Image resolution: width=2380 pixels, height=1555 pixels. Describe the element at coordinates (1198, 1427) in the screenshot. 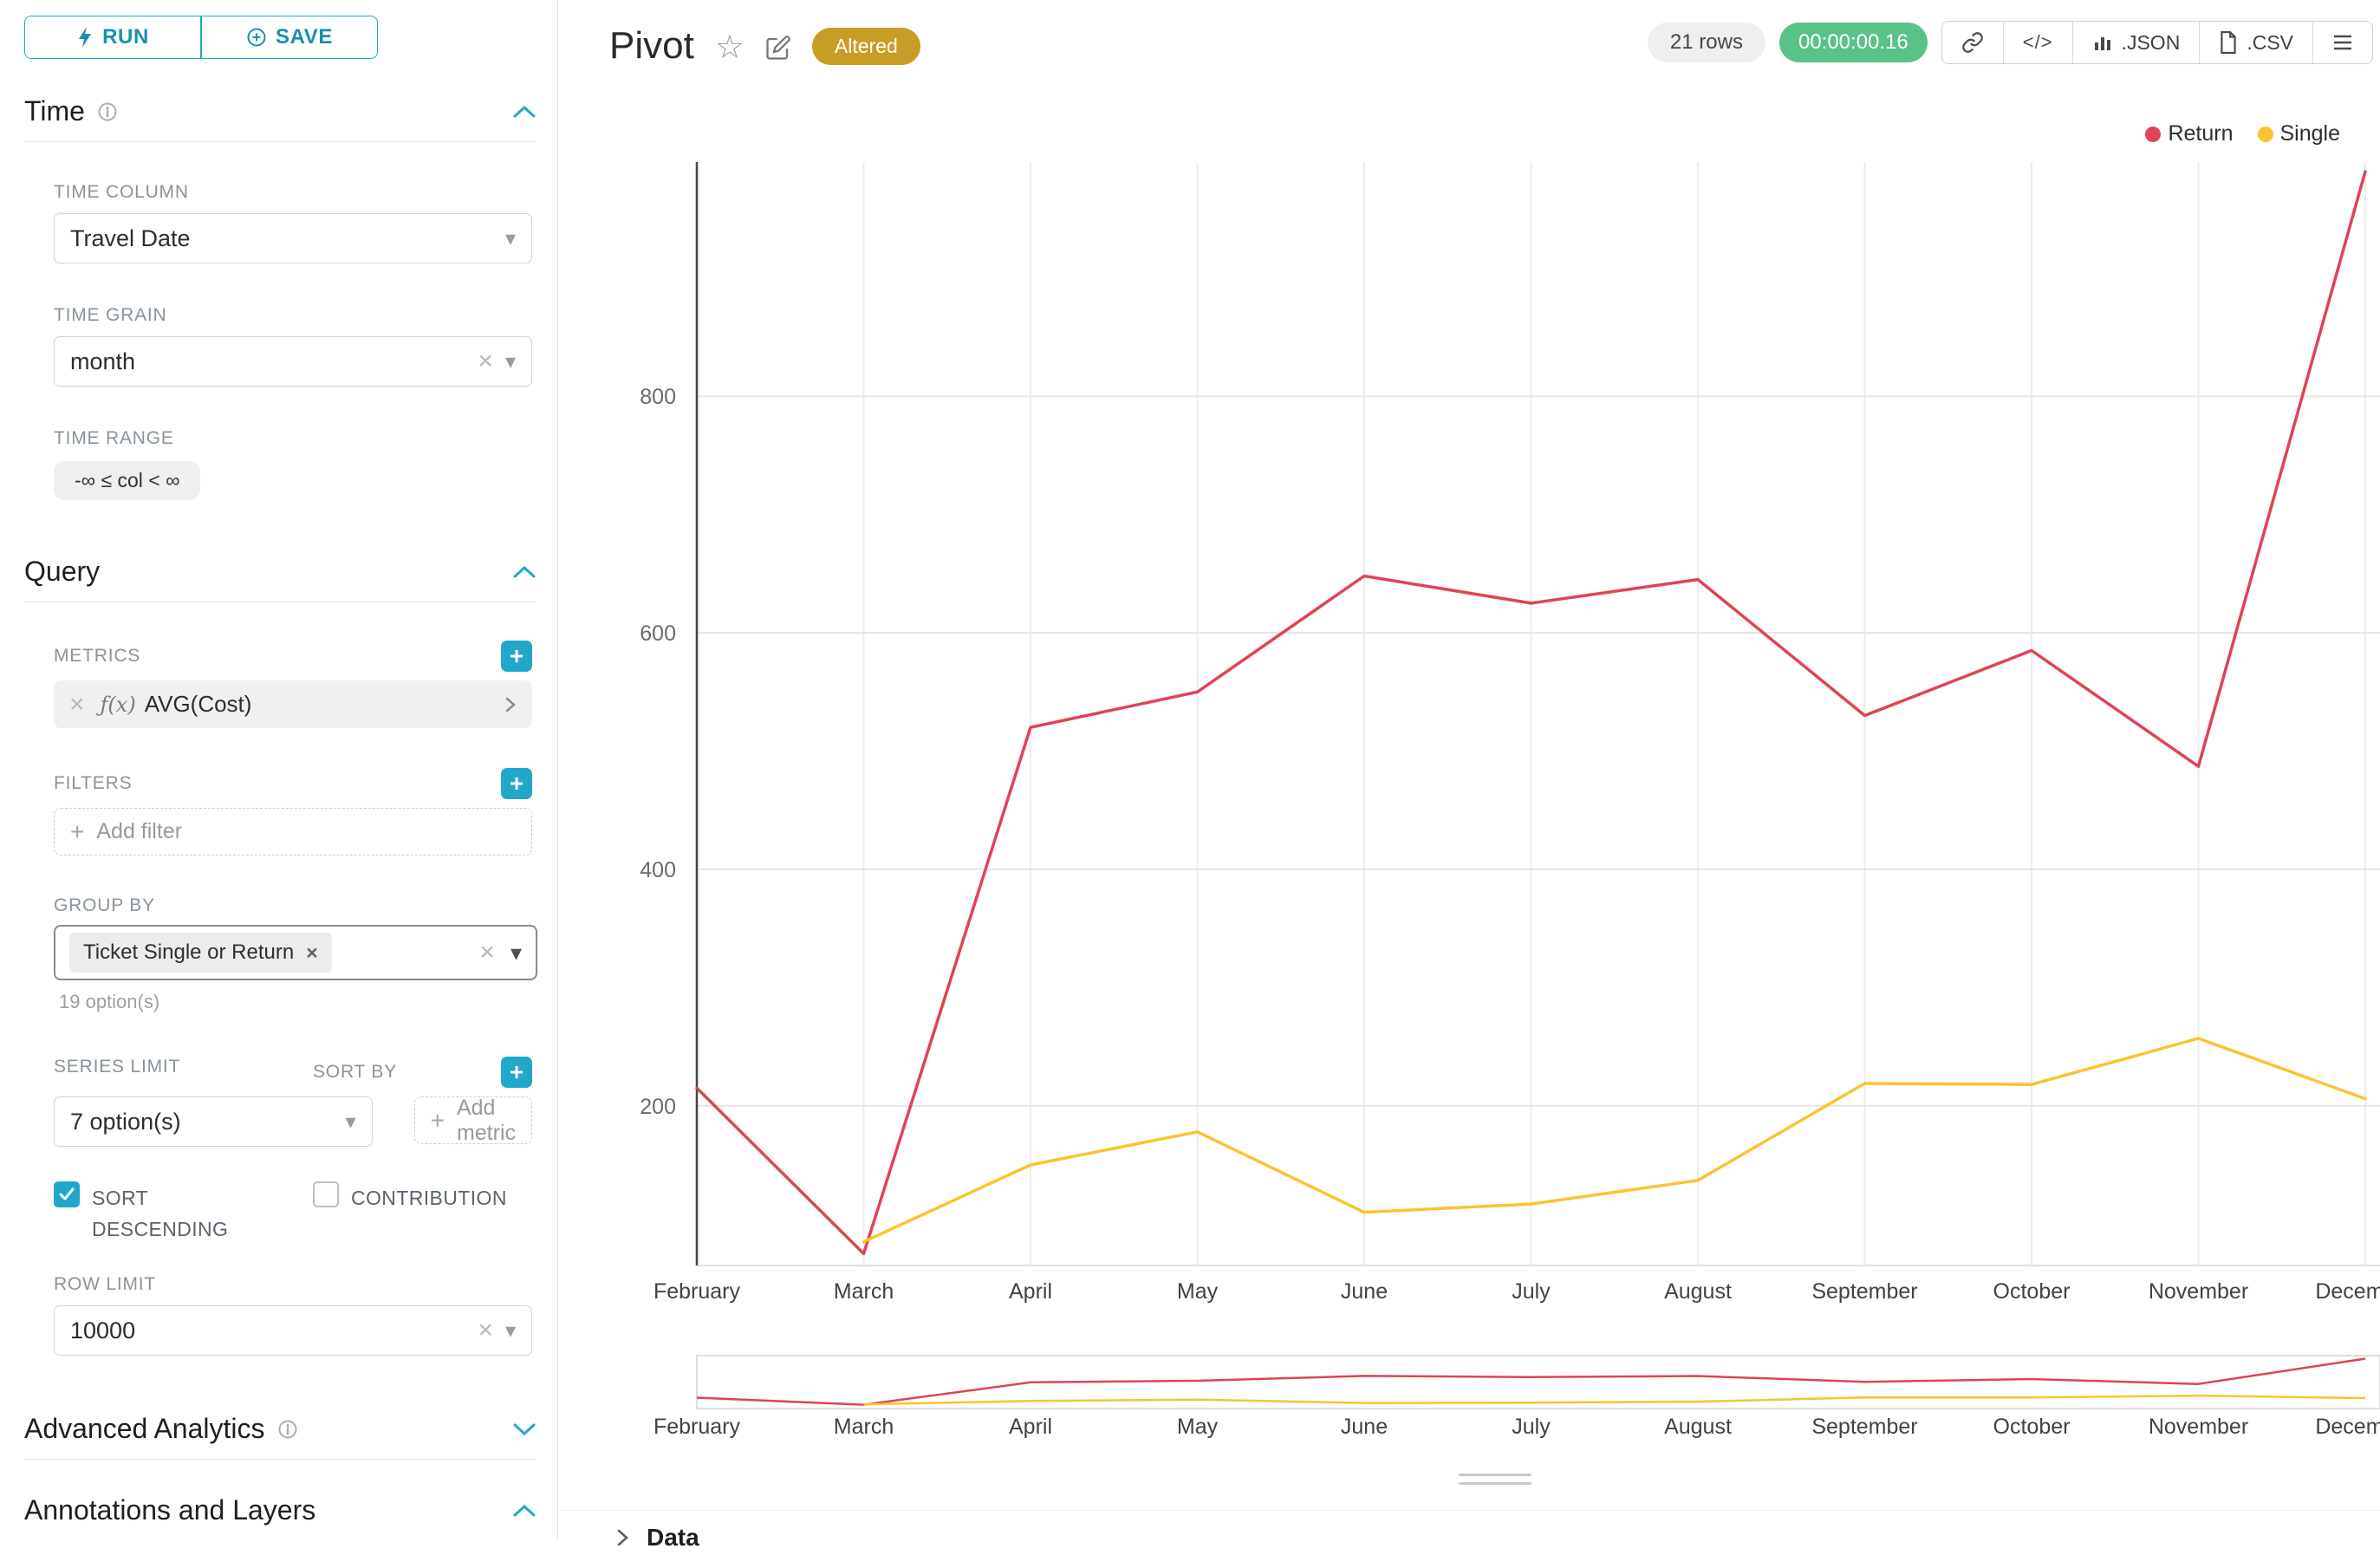

I see `mini-x-label: May` at that location.